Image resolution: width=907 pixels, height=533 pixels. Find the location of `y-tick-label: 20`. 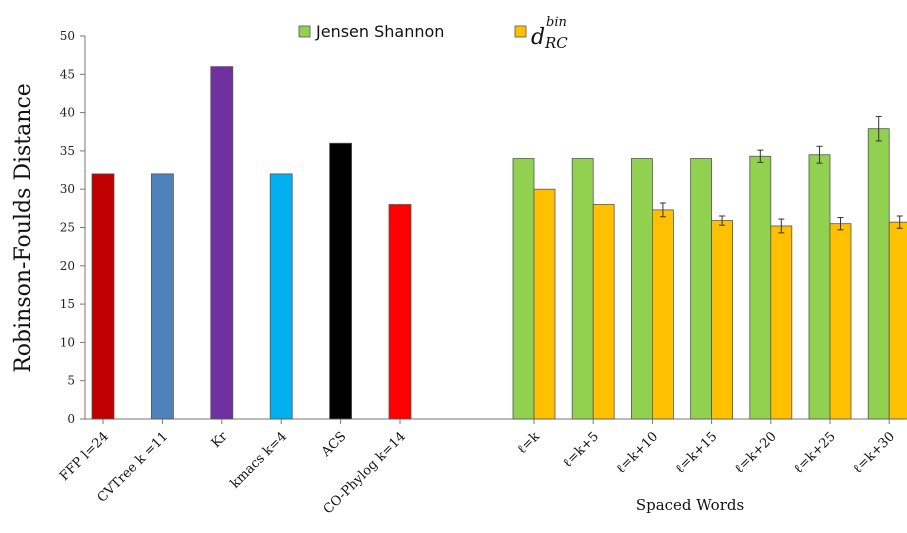

y-tick-label: 20 is located at coordinates (67, 266).